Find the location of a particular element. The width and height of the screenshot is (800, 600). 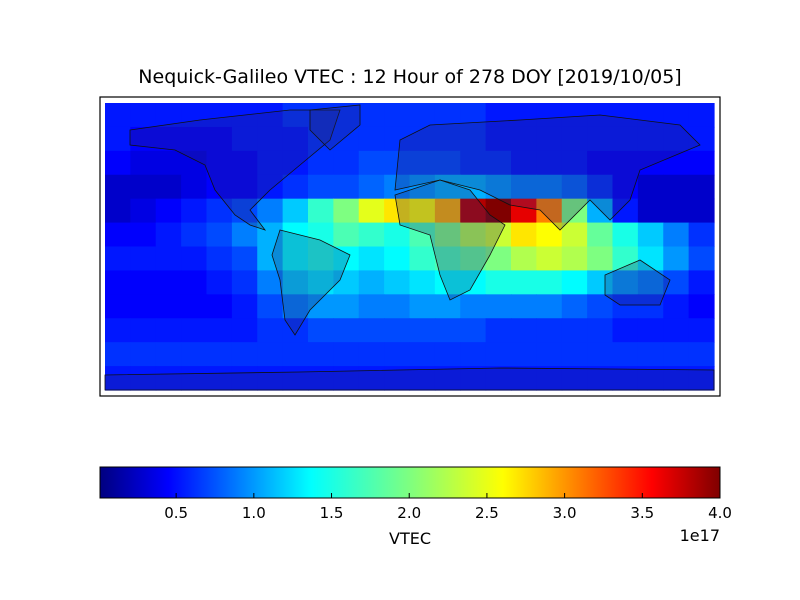

colorbar-tick-label: 1.0 is located at coordinates (254, 513).